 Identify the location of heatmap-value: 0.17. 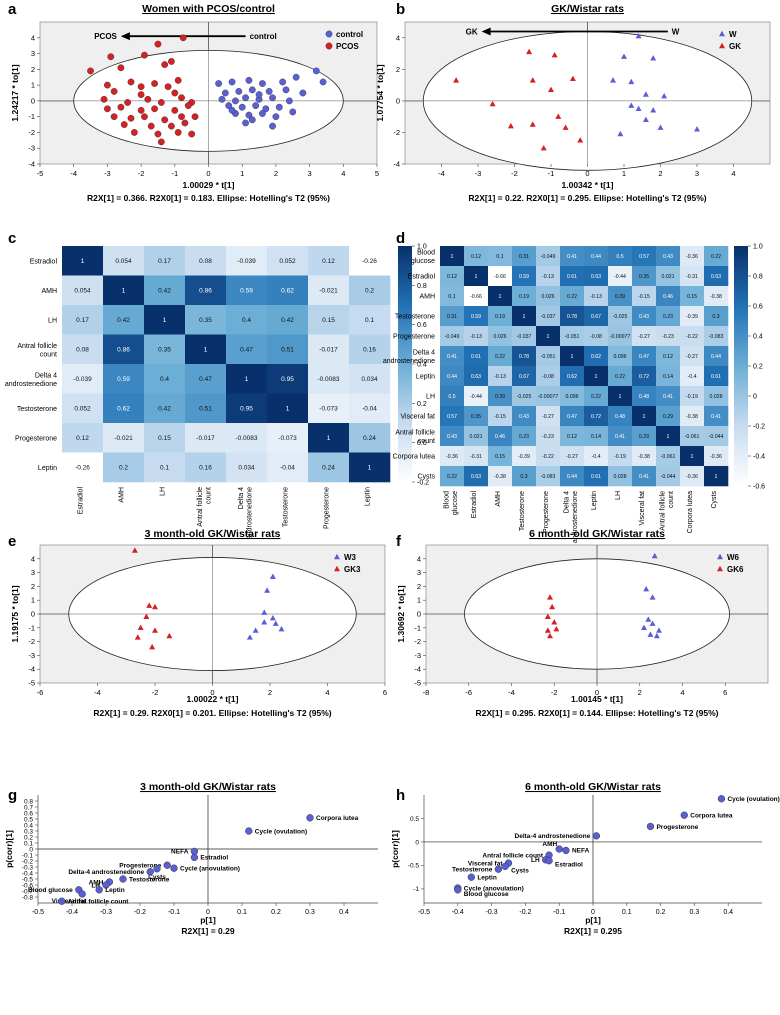
(82, 320).